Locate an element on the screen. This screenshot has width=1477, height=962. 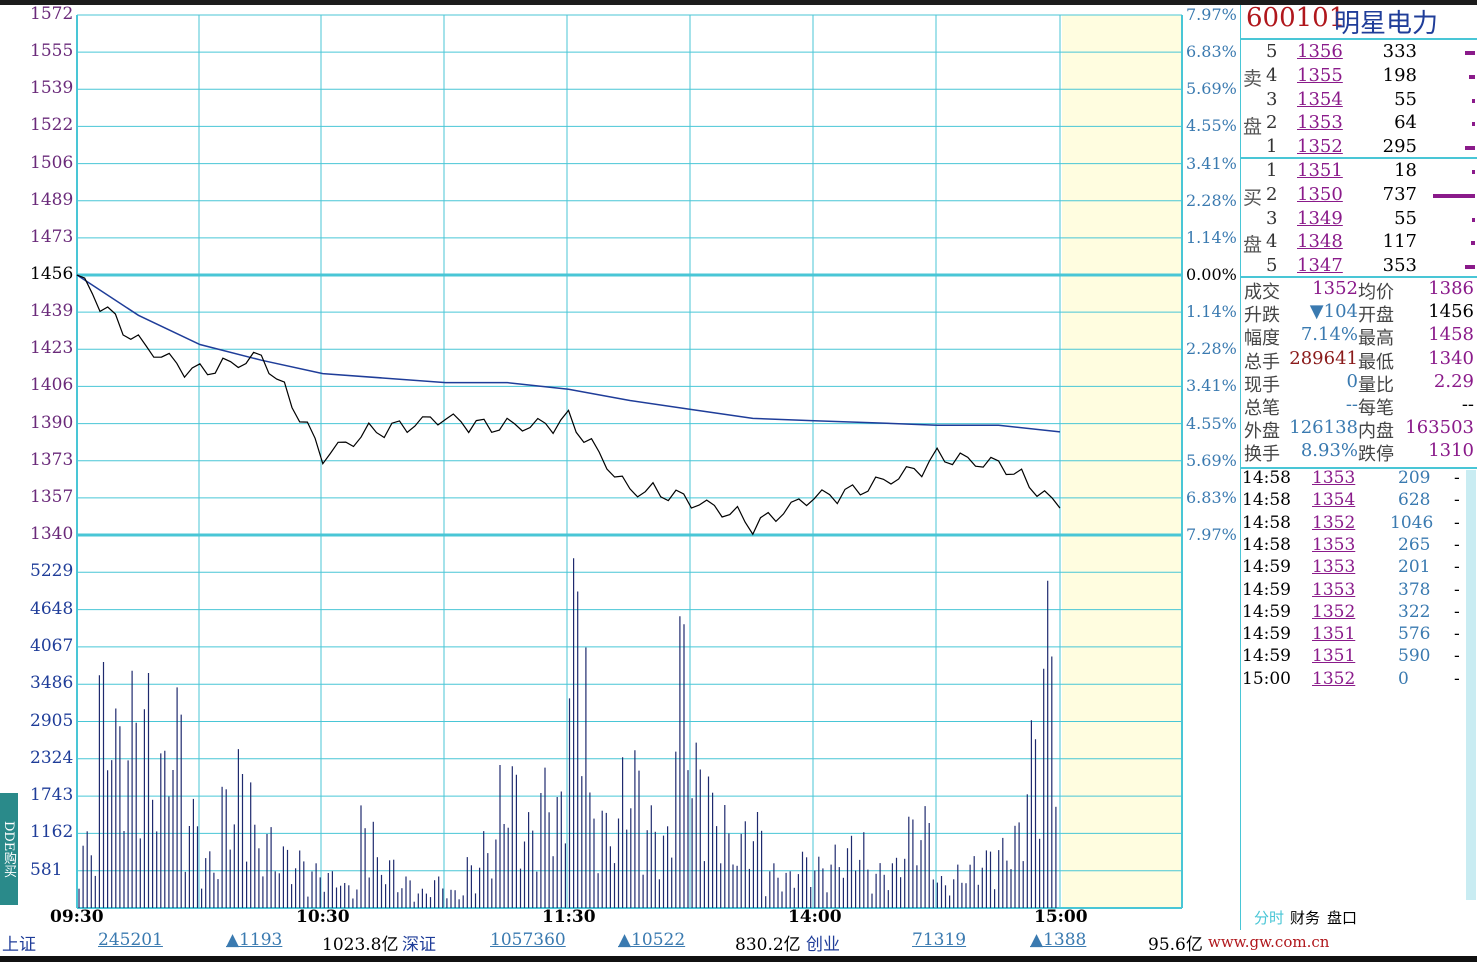
sz-label: 深证 is located at coordinates (419, 945).